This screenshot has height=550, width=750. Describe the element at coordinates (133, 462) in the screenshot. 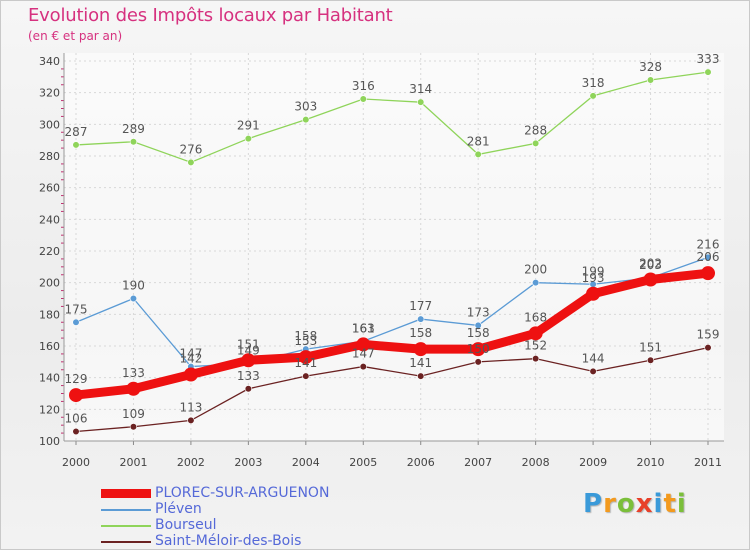

I see `x-tick-label: 2001` at that location.